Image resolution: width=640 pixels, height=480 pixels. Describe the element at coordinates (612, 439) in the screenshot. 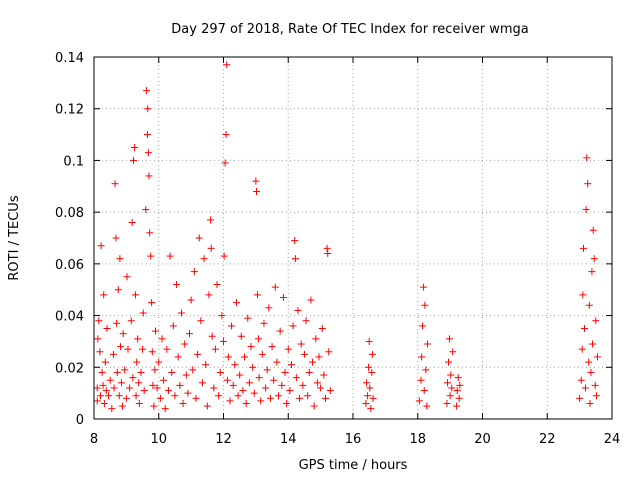

I see `x-tick-label: 24` at that location.